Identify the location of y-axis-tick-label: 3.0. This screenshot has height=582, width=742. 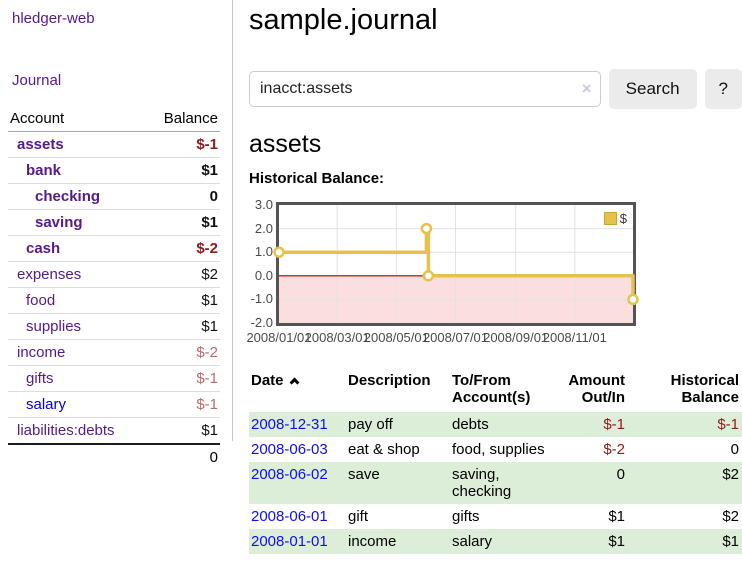
(263, 204).